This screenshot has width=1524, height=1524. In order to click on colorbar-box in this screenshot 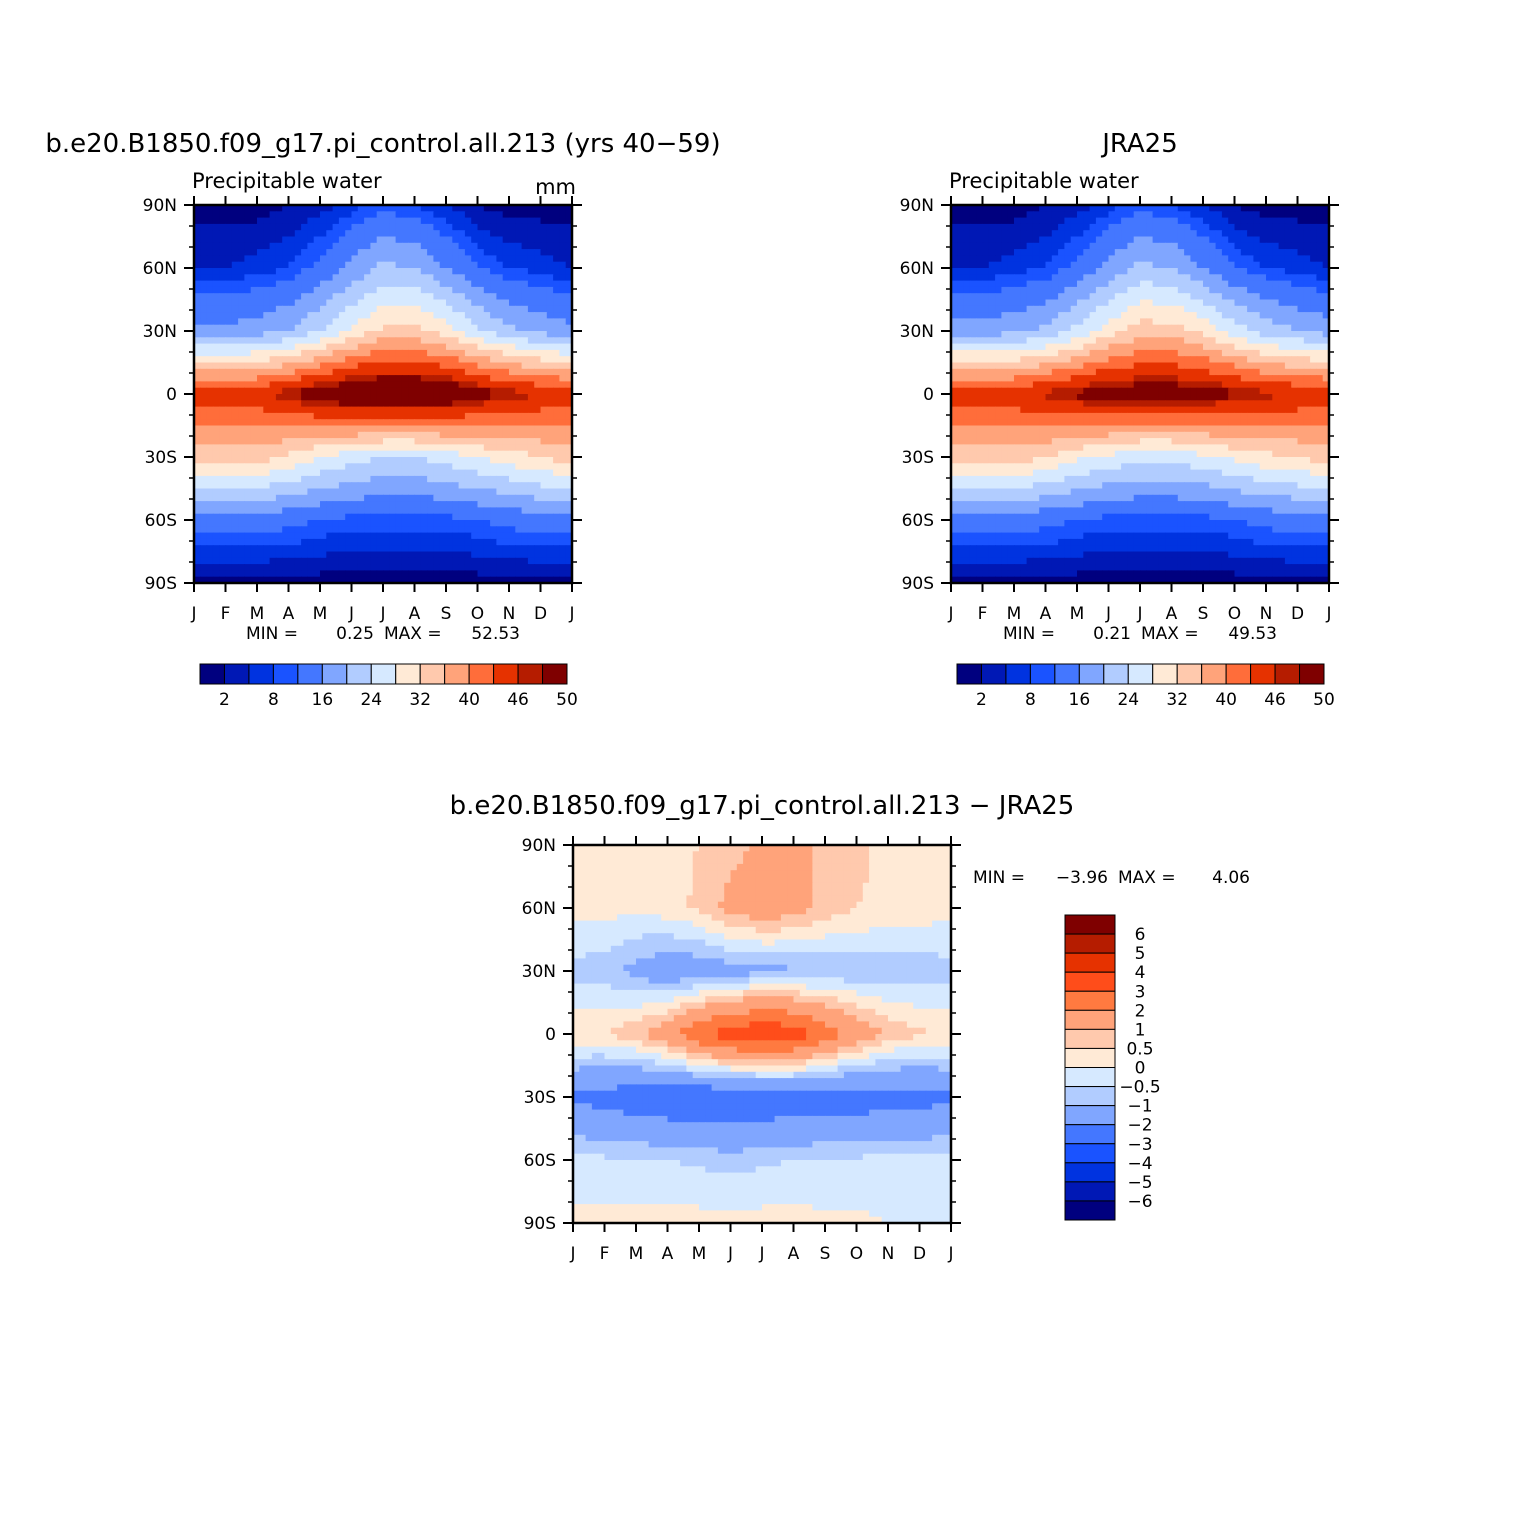, I will do `click(481, 674)`.